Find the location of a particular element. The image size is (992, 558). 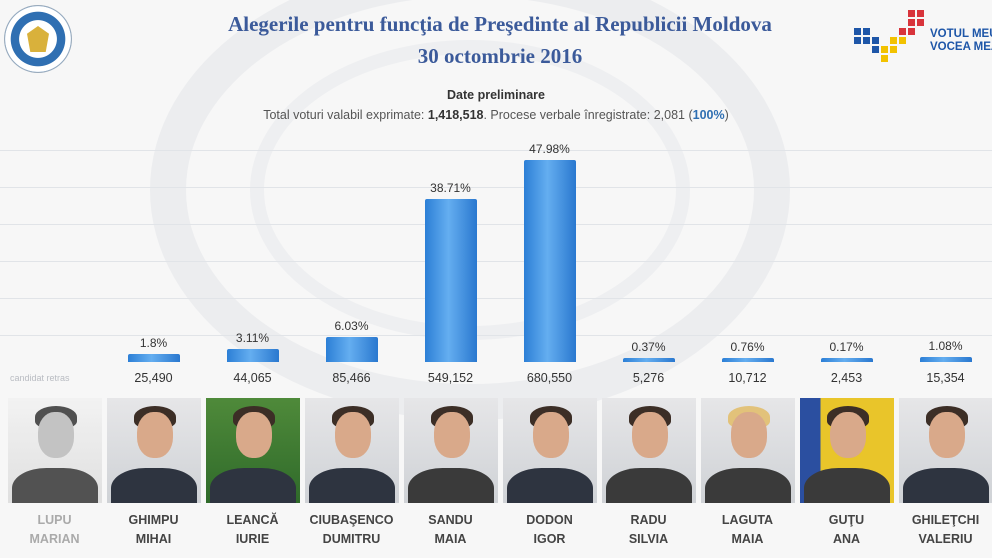

bar-ghileţchi is located at coordinates (945, 359).